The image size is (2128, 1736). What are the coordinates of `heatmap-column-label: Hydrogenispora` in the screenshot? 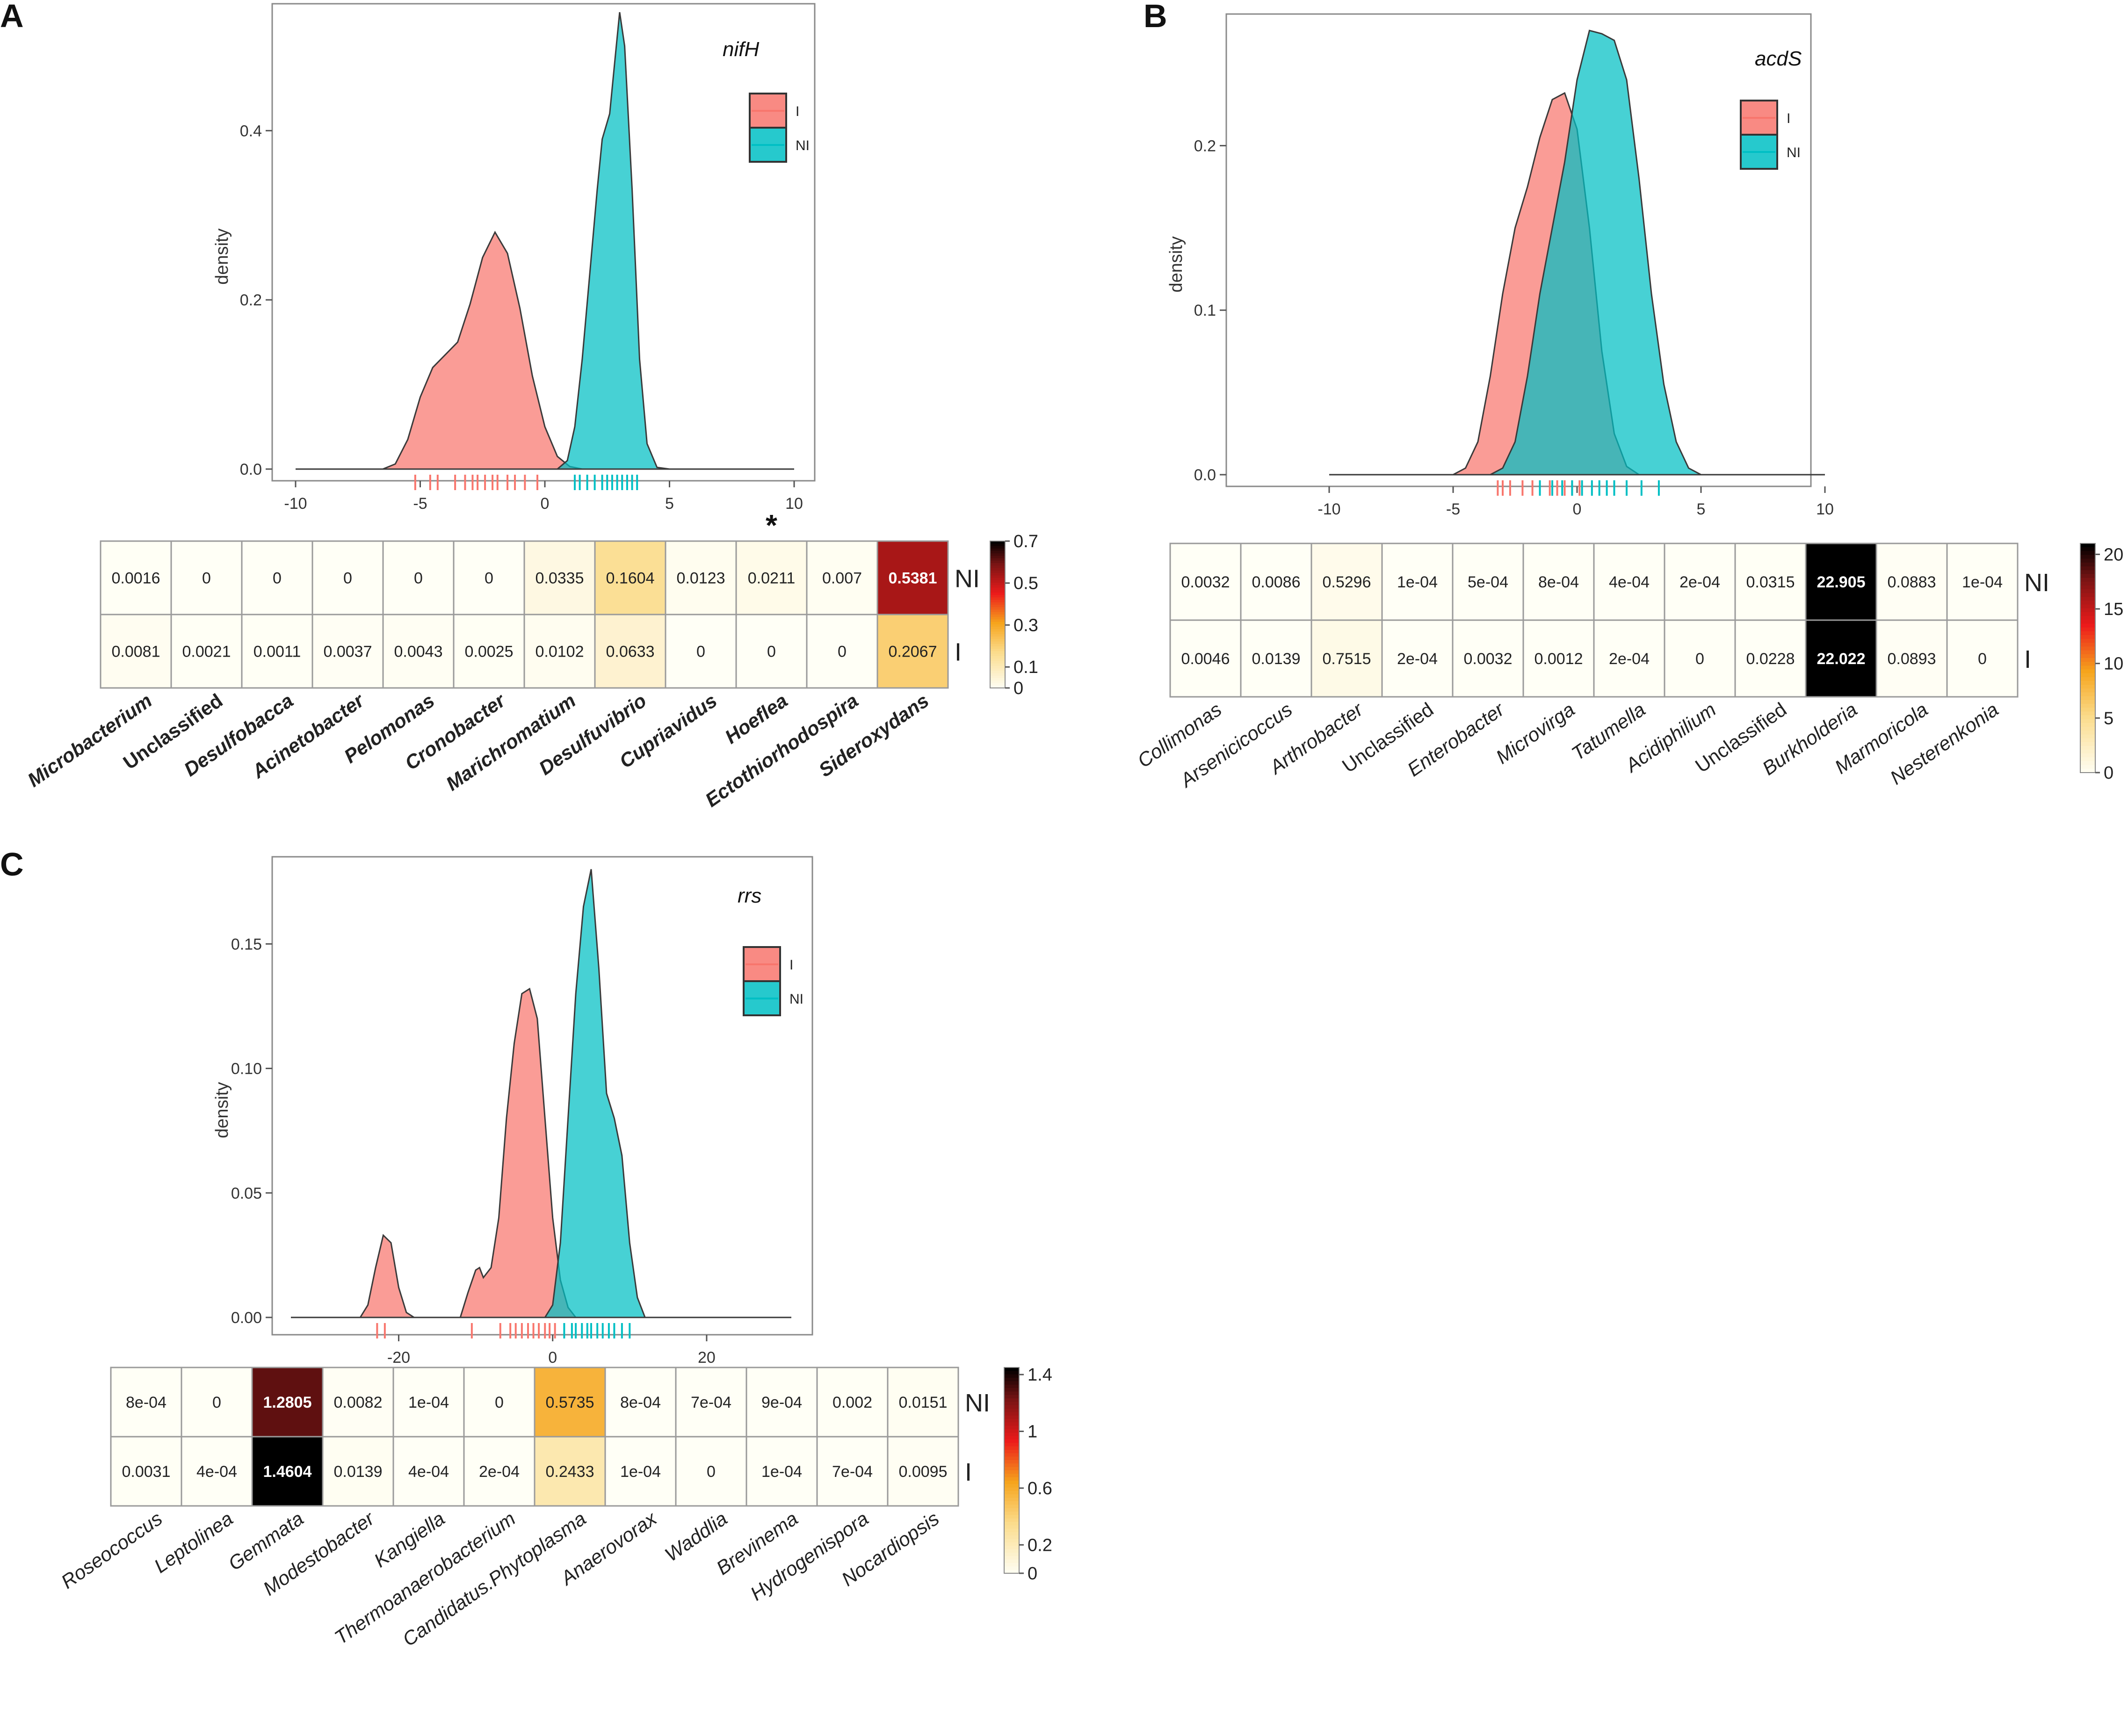 It's located at (809, 1556).